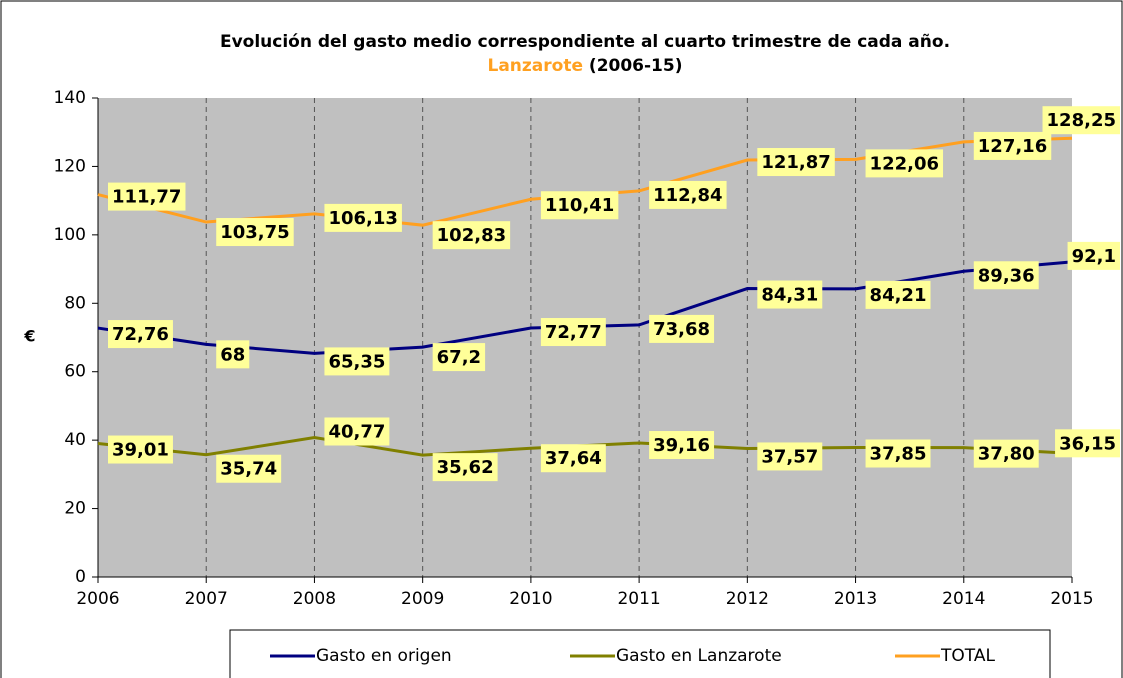 This screenshot has width=1123, height=678. I want to click on data-label-text: 110,41, so click(579, 205).